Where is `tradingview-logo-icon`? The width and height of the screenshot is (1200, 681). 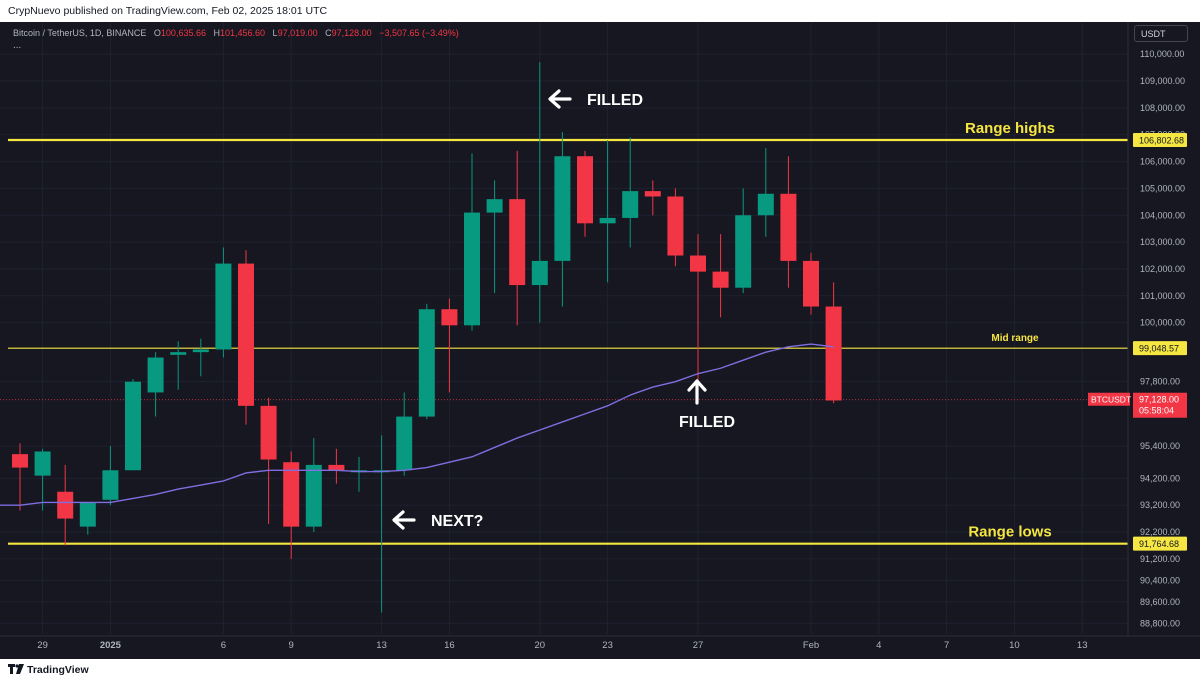
tradingview-logo-icon is located at coordinates (16, 669).